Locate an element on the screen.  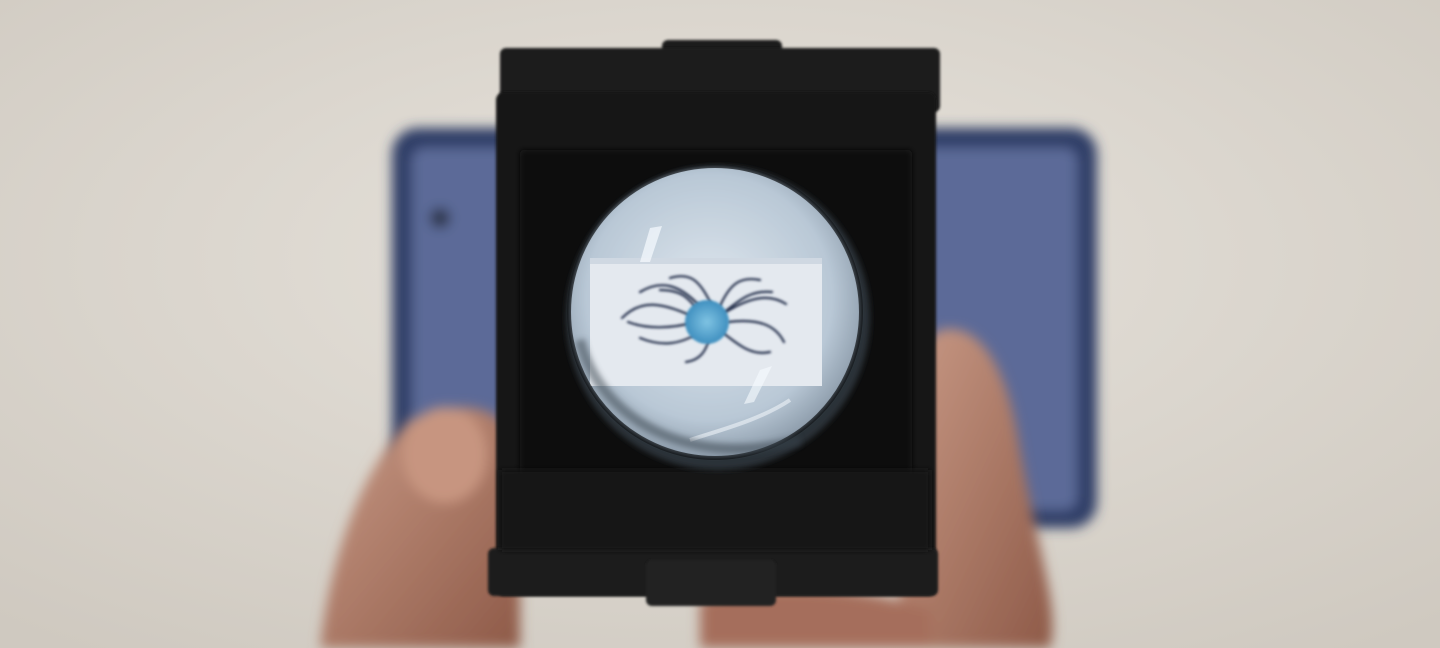
magnifier-lens is located at coordinates (718, 317).